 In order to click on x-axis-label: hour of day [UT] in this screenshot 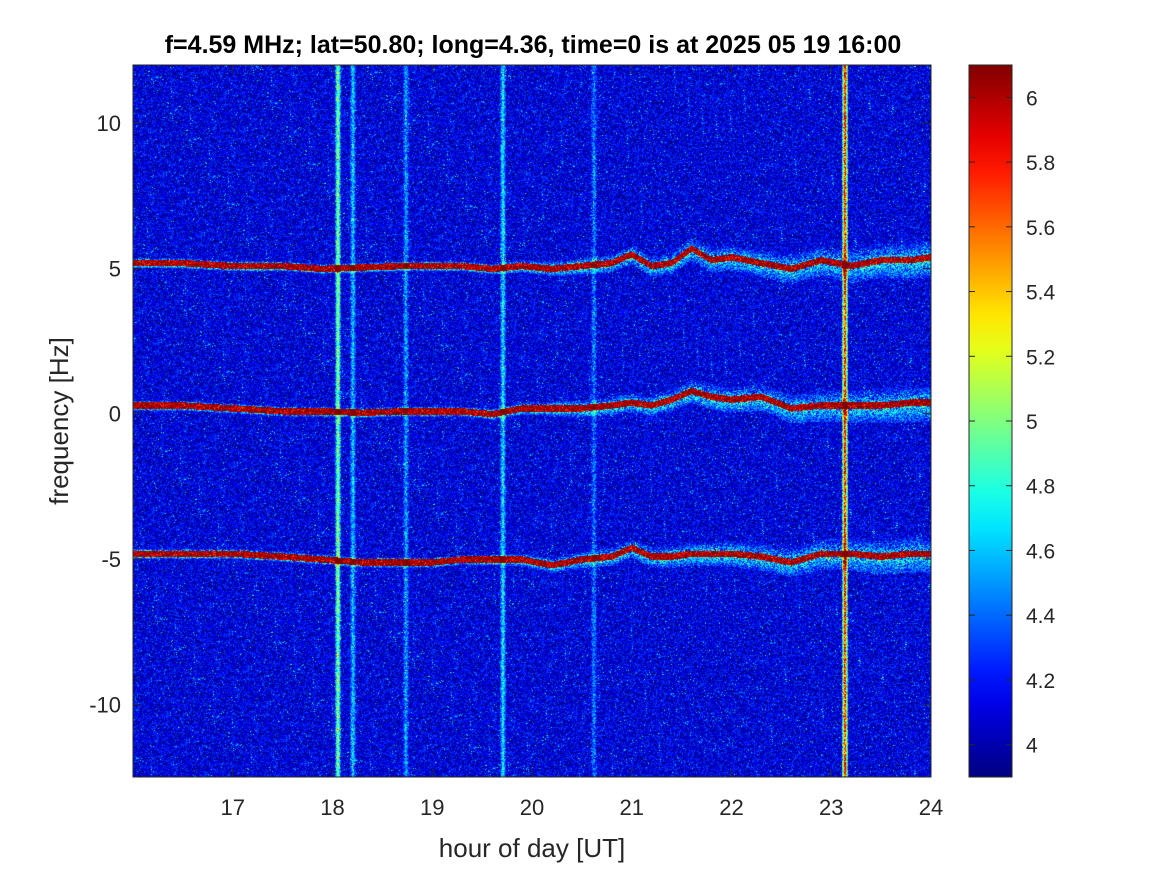, I will do `click(532, 848)`.